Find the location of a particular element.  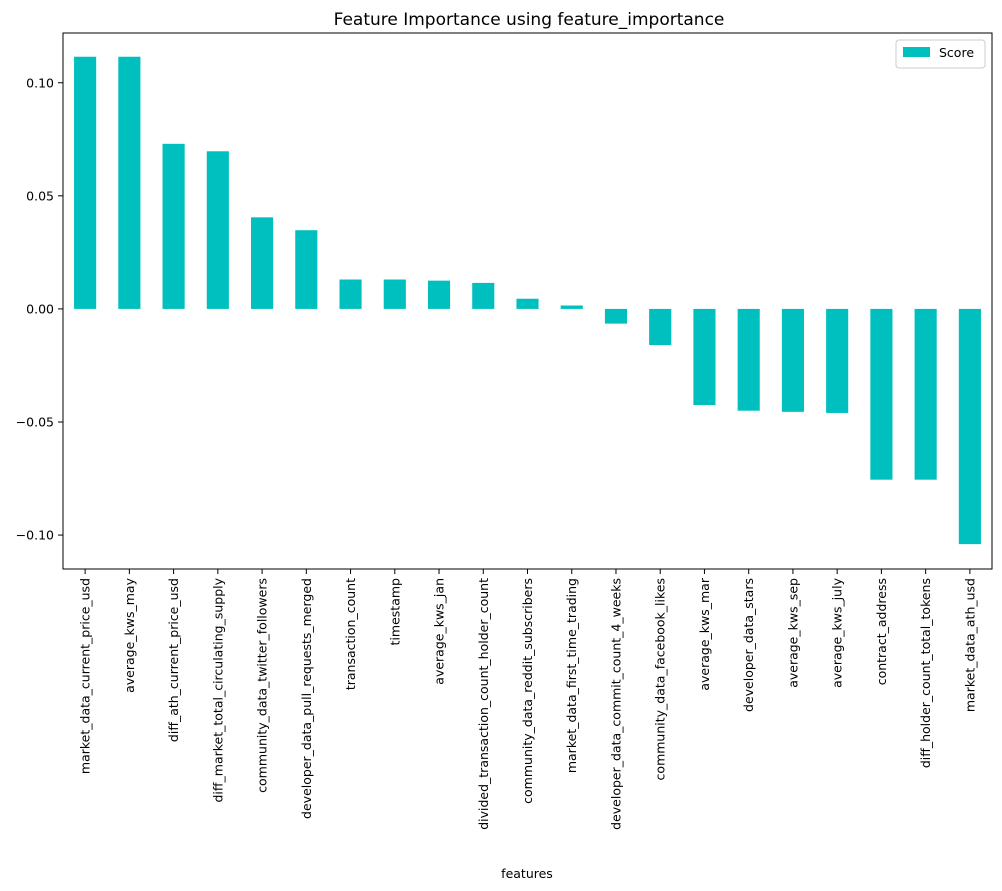

bar-diff_holder_count_total_tokens is located at coordinates (925, 394).